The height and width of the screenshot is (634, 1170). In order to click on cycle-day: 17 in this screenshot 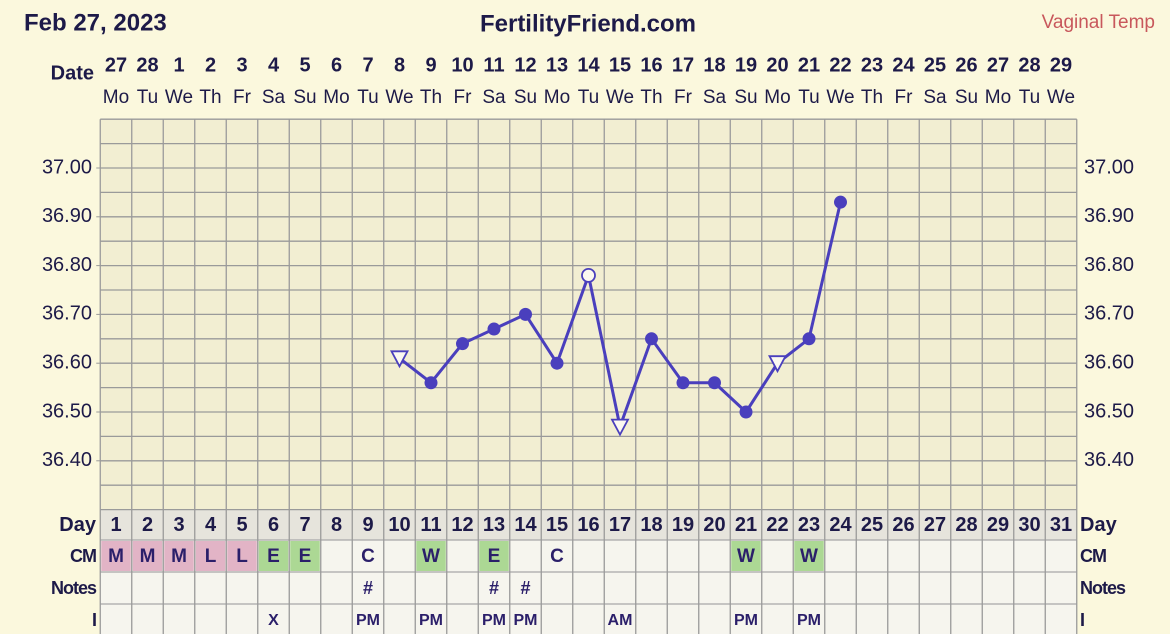, I will do `click(620, 525)`.